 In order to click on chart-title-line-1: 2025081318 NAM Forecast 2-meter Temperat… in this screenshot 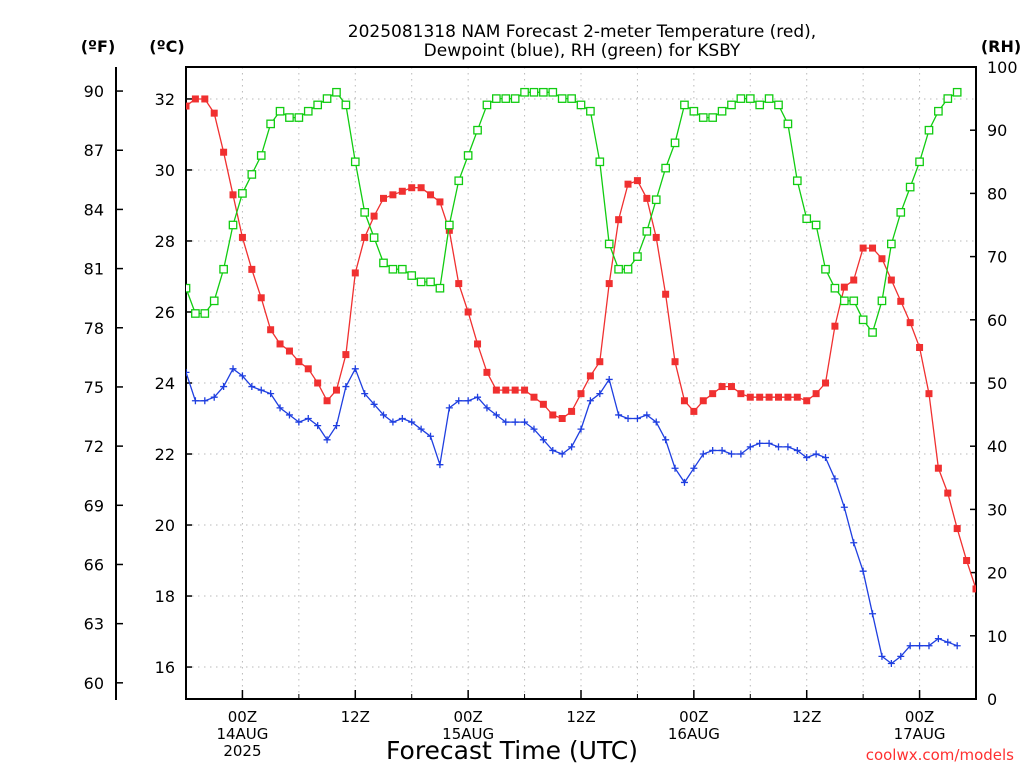, I will do `click(582, 32)`.